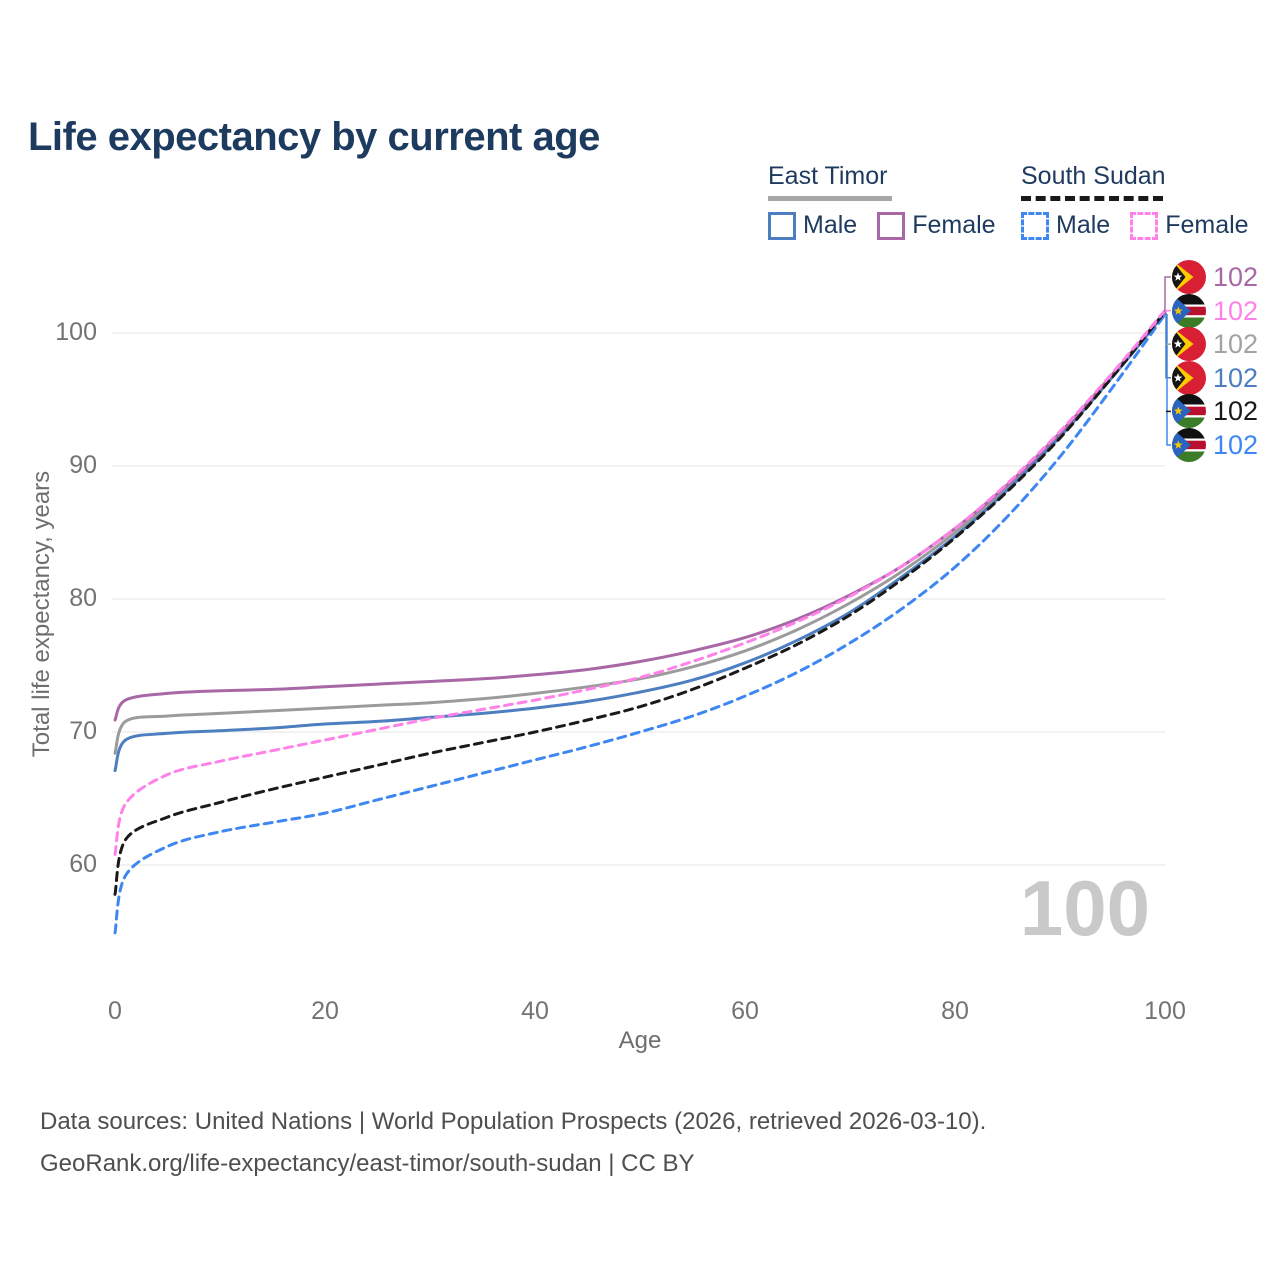 The width and height of the screenshot is (1280, 1280). What do you see at coordinates (83, 465) in the screenshot?
I see `y-tick-label-90: 90` at bounding box center [83, 465].